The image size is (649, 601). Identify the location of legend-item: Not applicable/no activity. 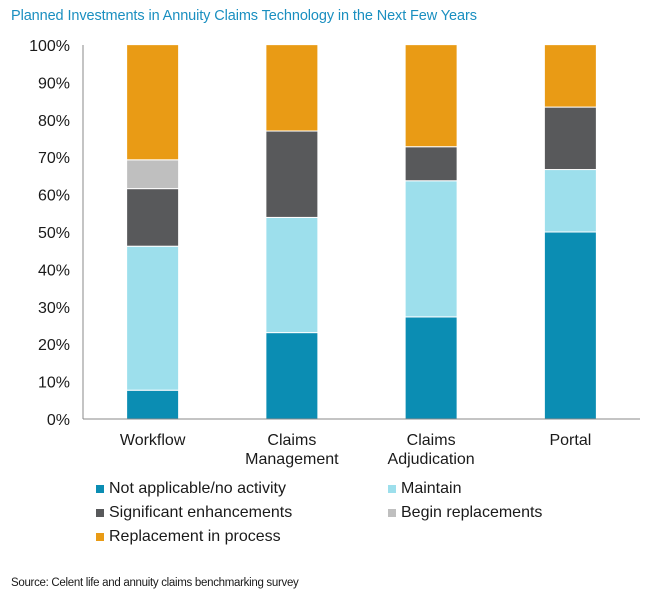
(191, 489).